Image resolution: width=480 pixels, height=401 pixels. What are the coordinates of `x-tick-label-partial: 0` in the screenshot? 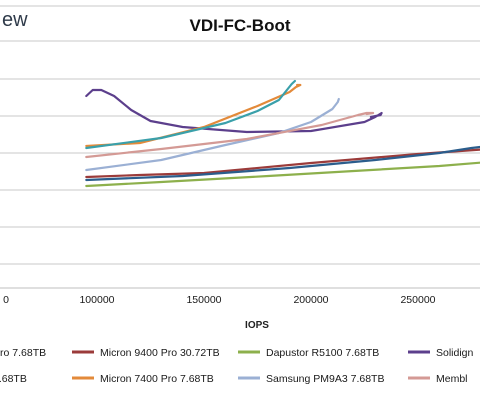 It's located at (6, 300).